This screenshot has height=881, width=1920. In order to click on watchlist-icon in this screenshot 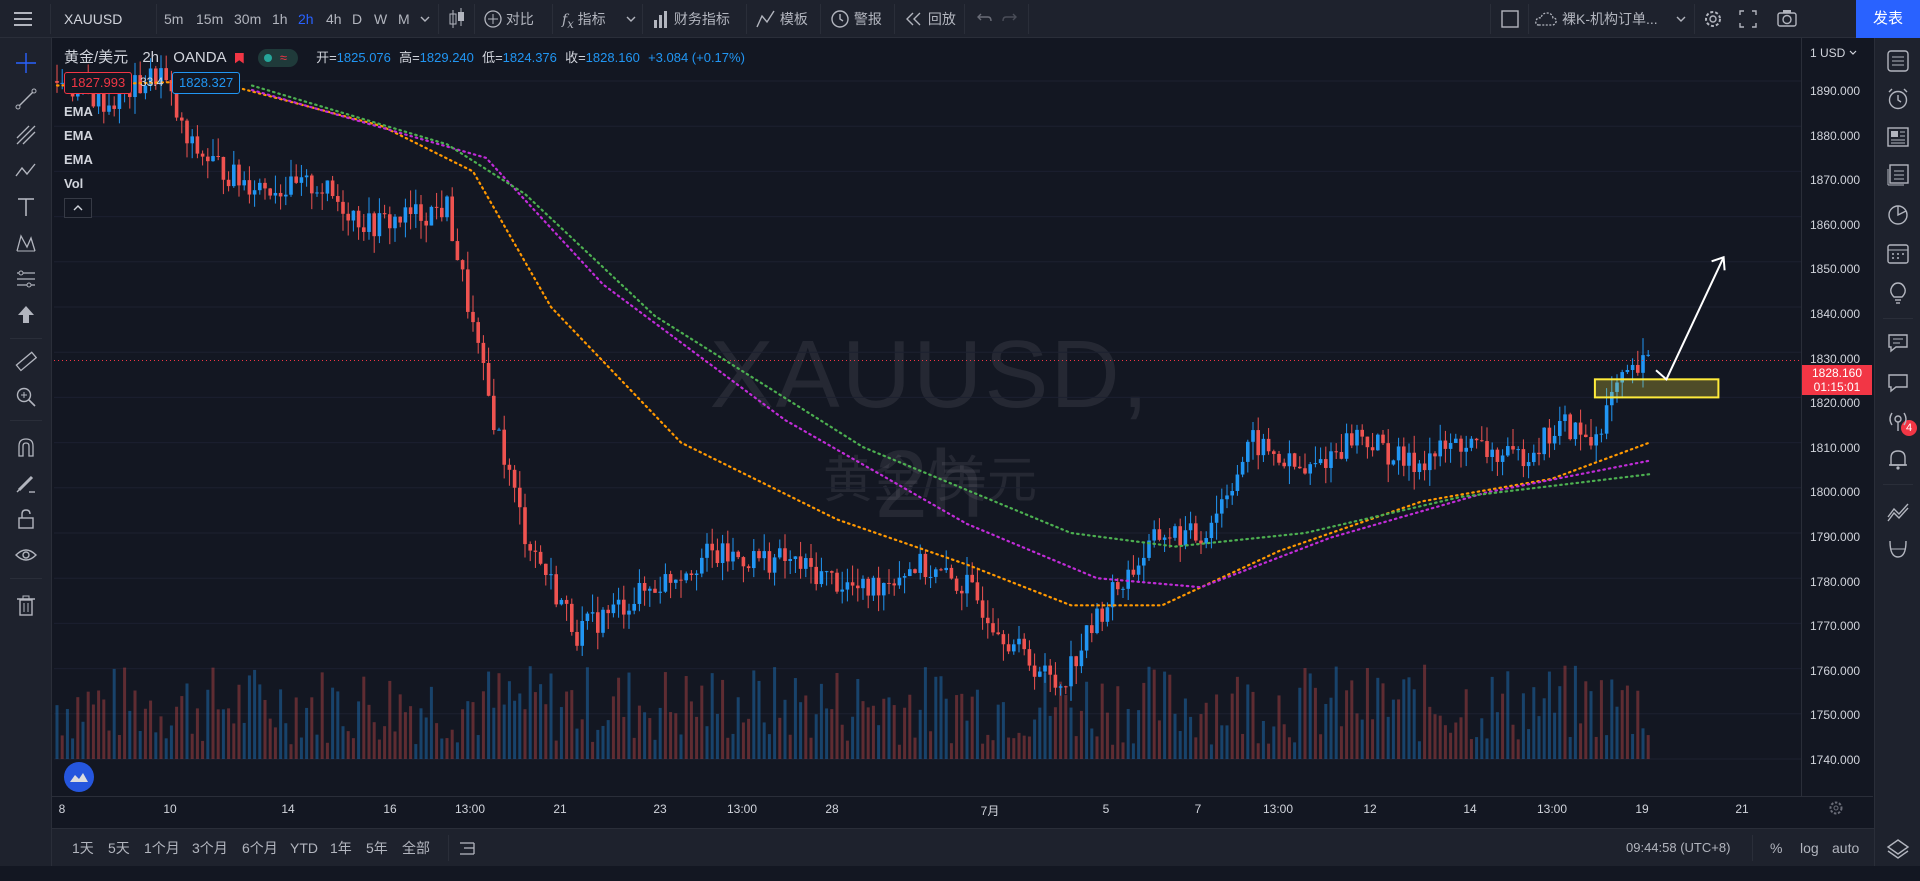, I will do `click(1898, 61)`.